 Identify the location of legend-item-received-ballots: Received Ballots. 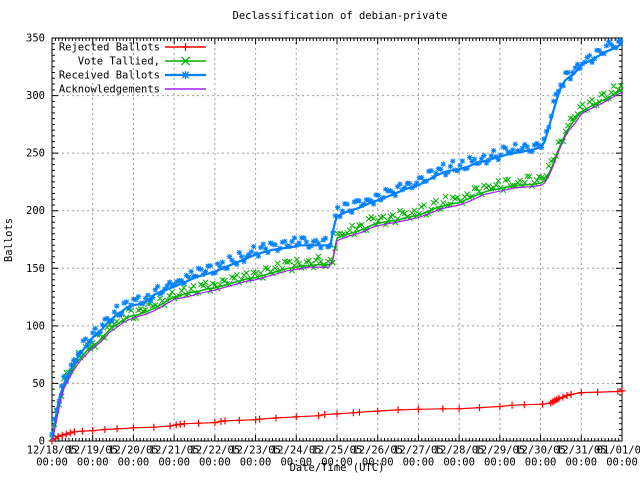
(132, 76).